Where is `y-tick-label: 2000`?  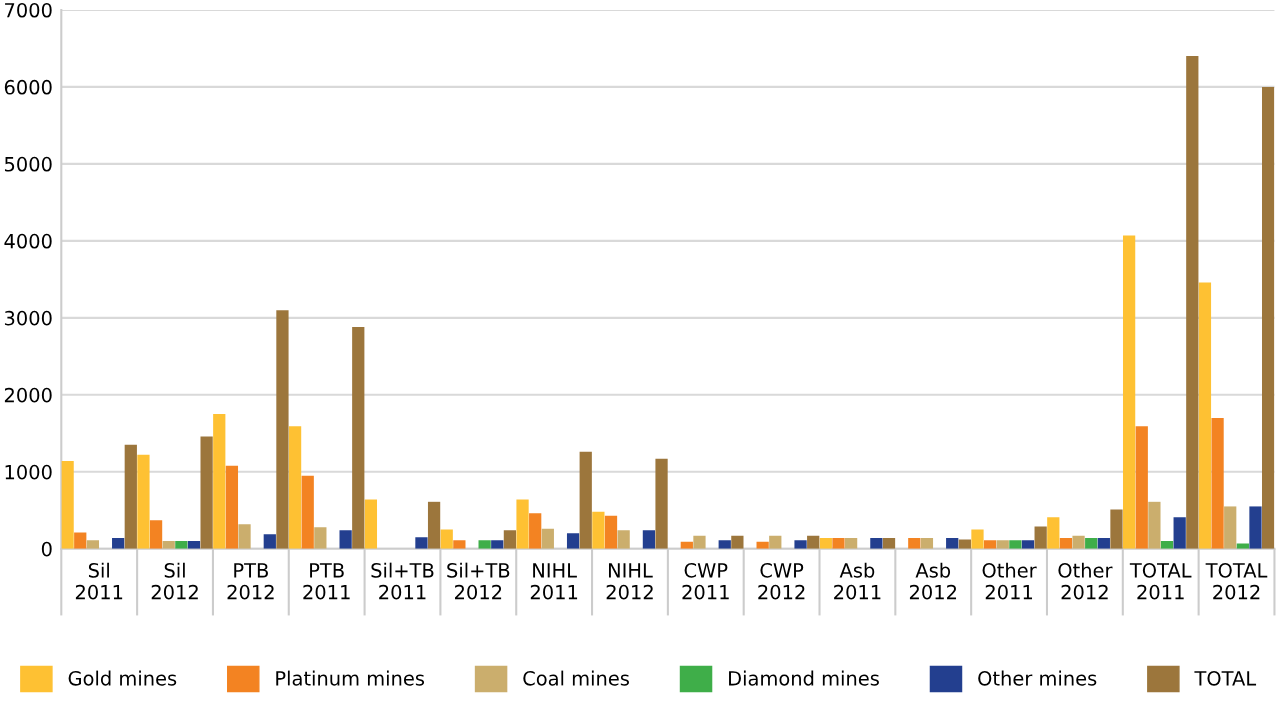
y-tick-label: 2000 is located at coordinates (28, 395).